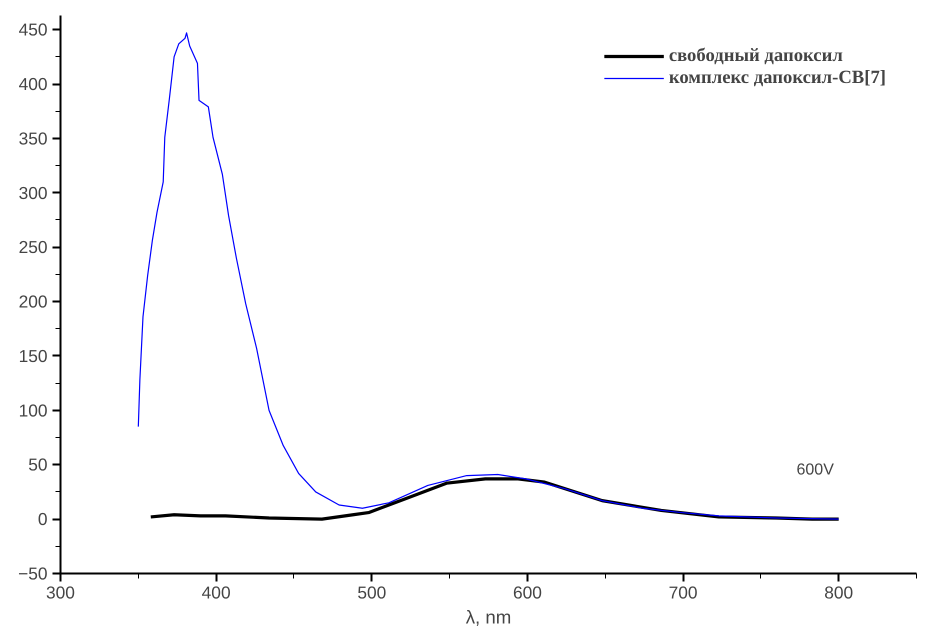 This screenshot has width=936, height=643. What do you see at coordinates (38, 464) in the screenshot?
I see `y-tick-label: 50` at bounding box center [38, 464].